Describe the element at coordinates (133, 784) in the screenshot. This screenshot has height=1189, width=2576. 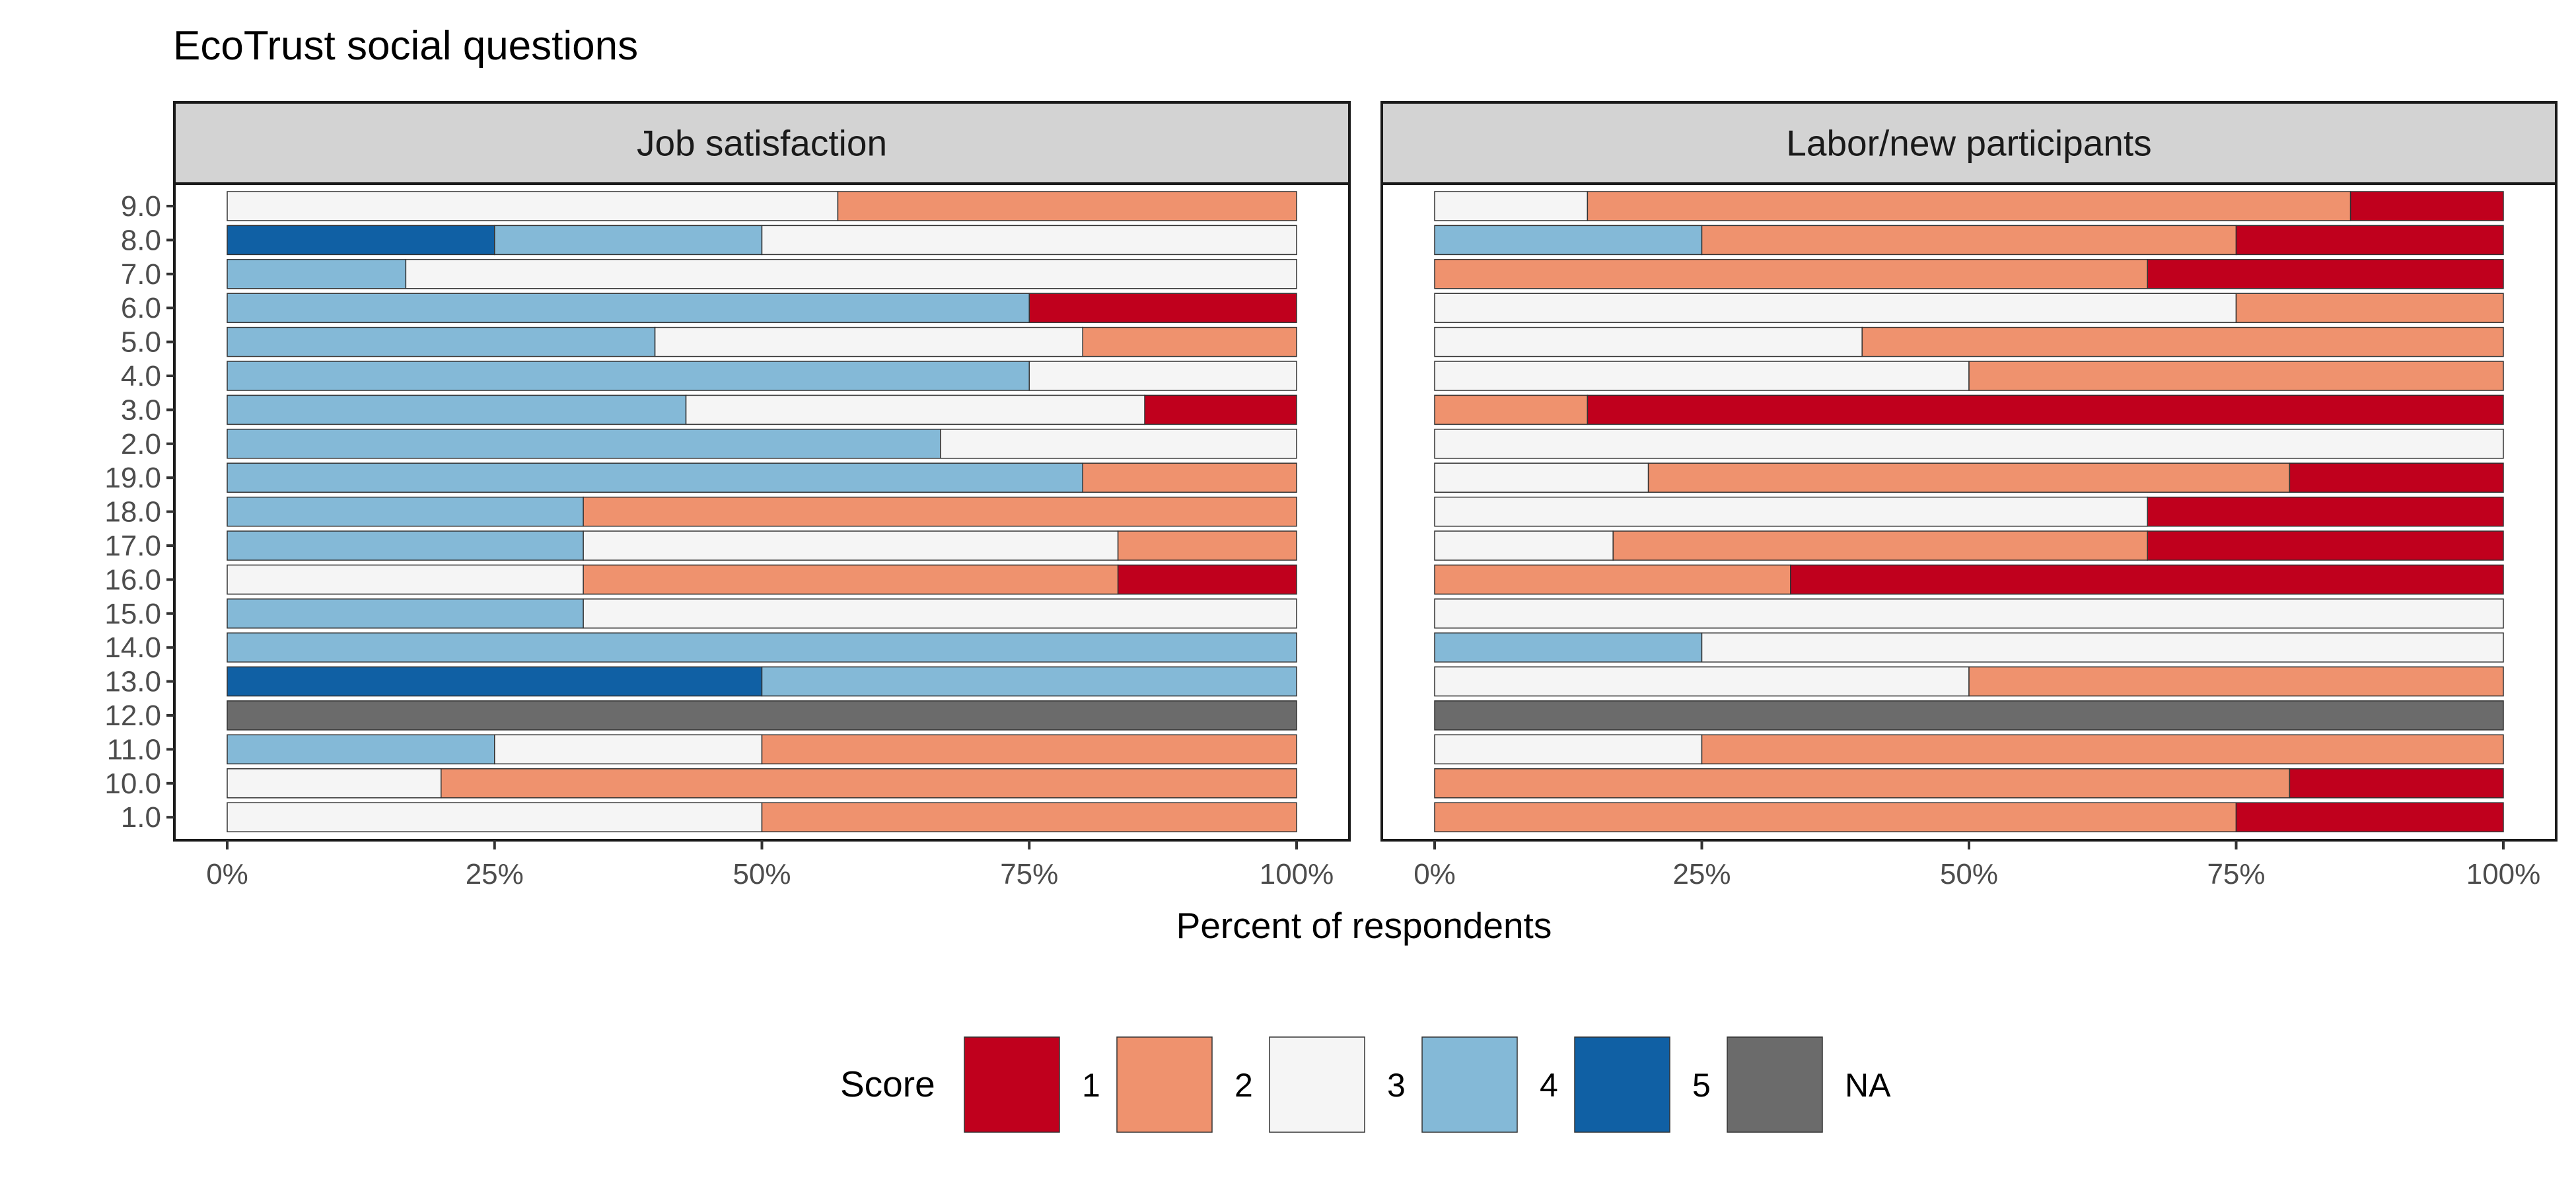
I see `y-tick-label: 10.0` at that location.